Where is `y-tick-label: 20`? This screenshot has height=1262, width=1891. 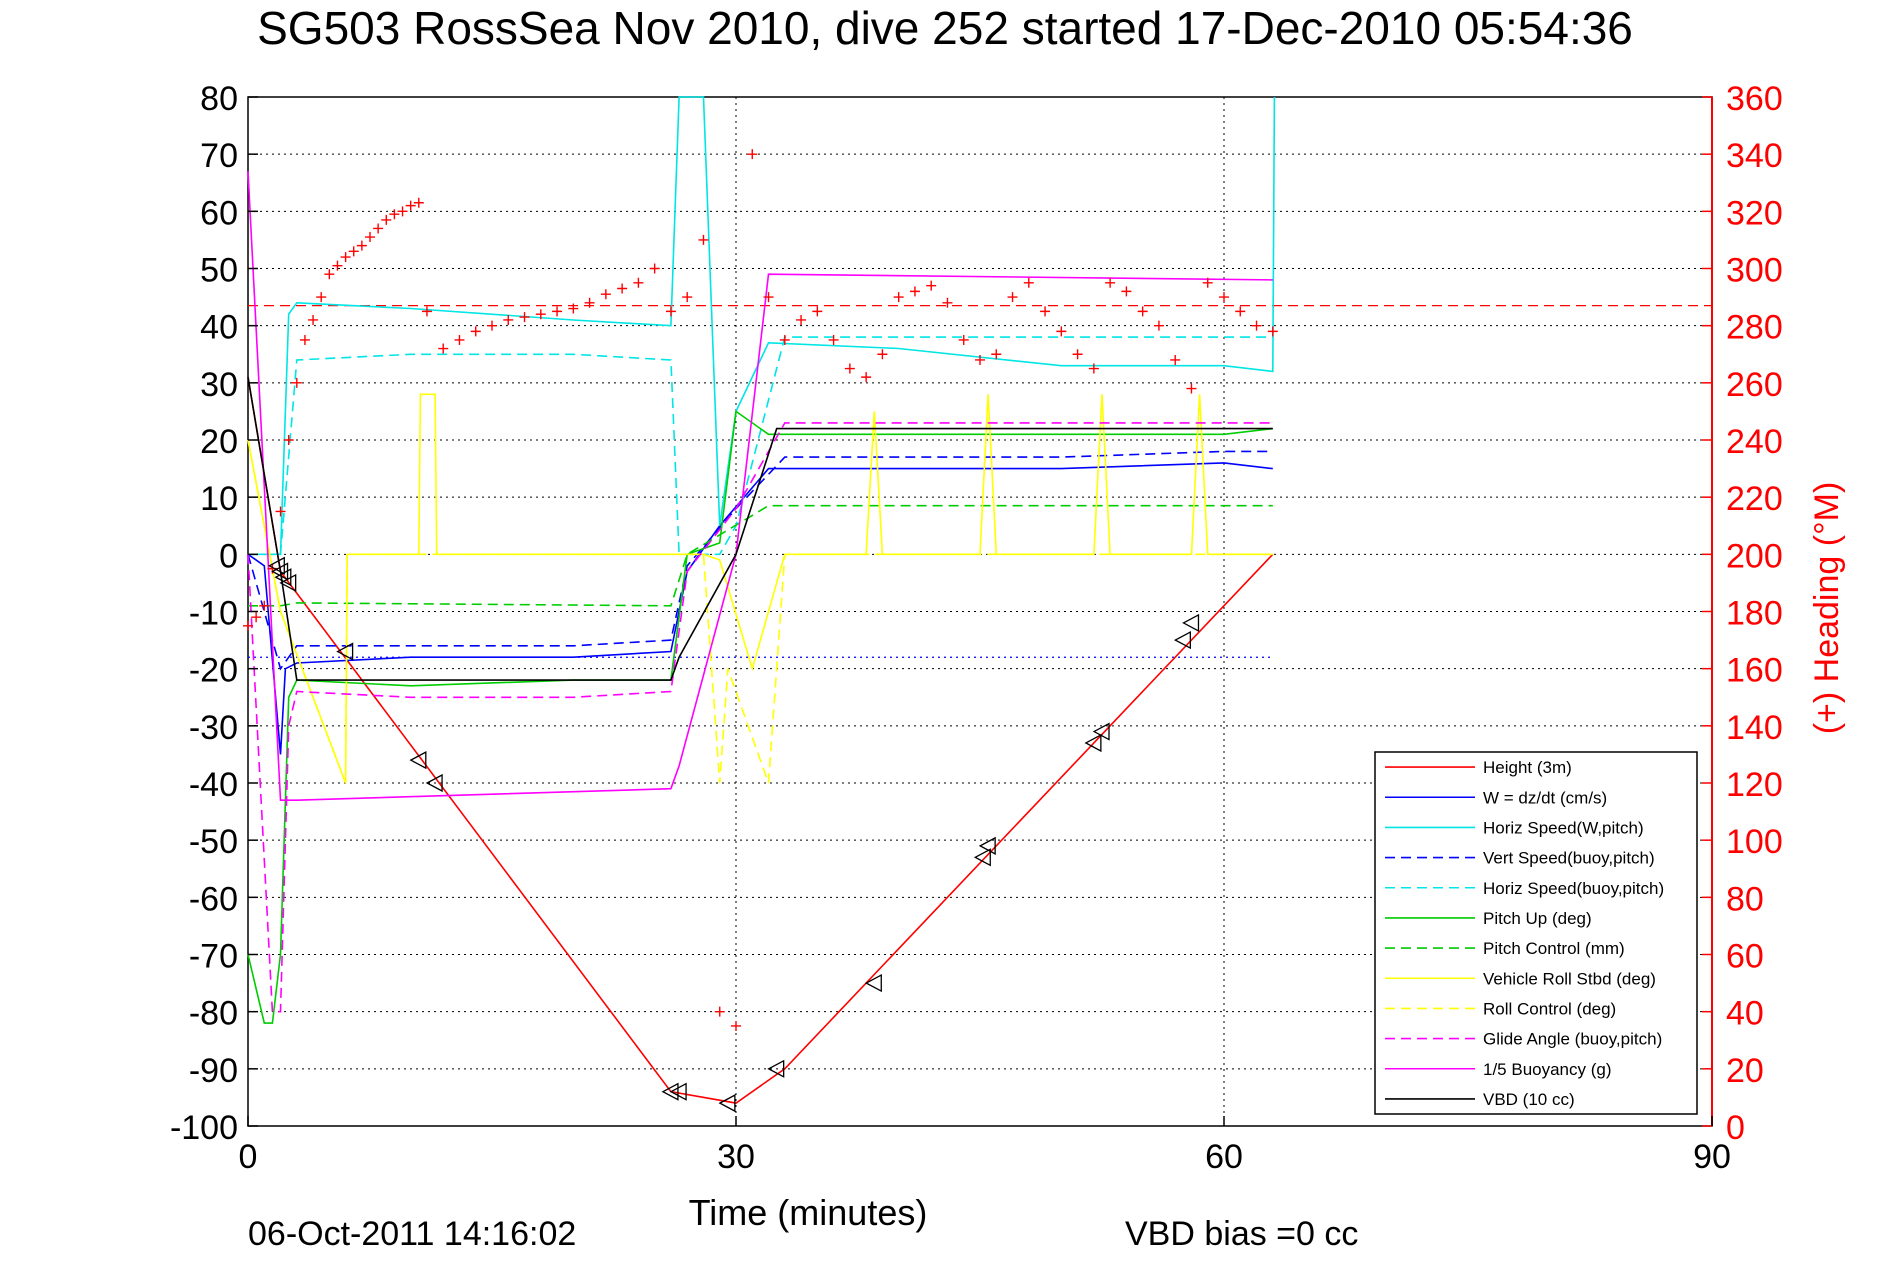 y-tick-label: 20 is located at coordinates (219, 442).